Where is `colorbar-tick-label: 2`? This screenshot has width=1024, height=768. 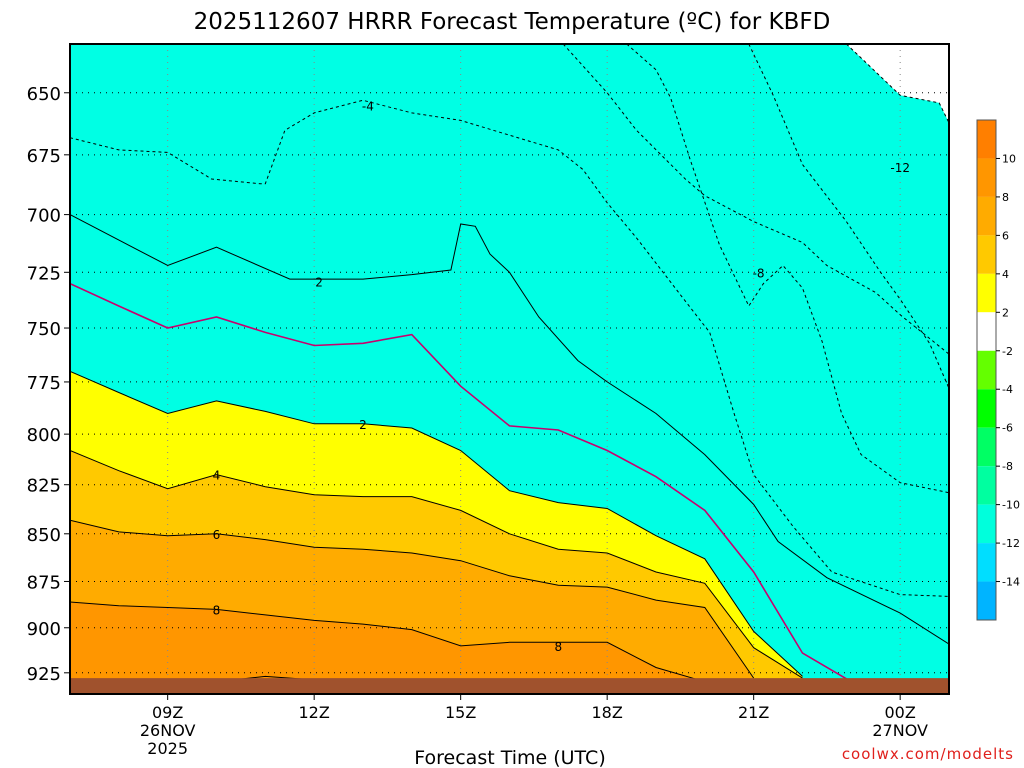
colorbar-tick-label: 2 is located at coordinates (1005, 312).